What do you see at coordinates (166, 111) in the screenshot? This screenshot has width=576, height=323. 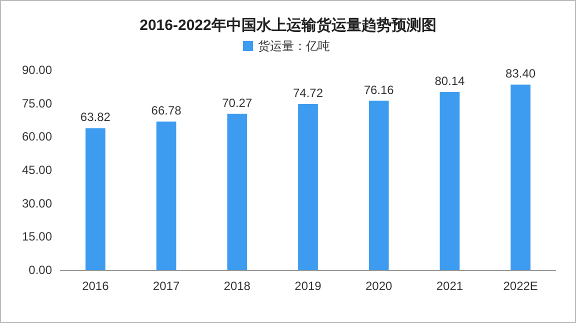 I see `data-label: 66.78` at bounding box center [166, 111].